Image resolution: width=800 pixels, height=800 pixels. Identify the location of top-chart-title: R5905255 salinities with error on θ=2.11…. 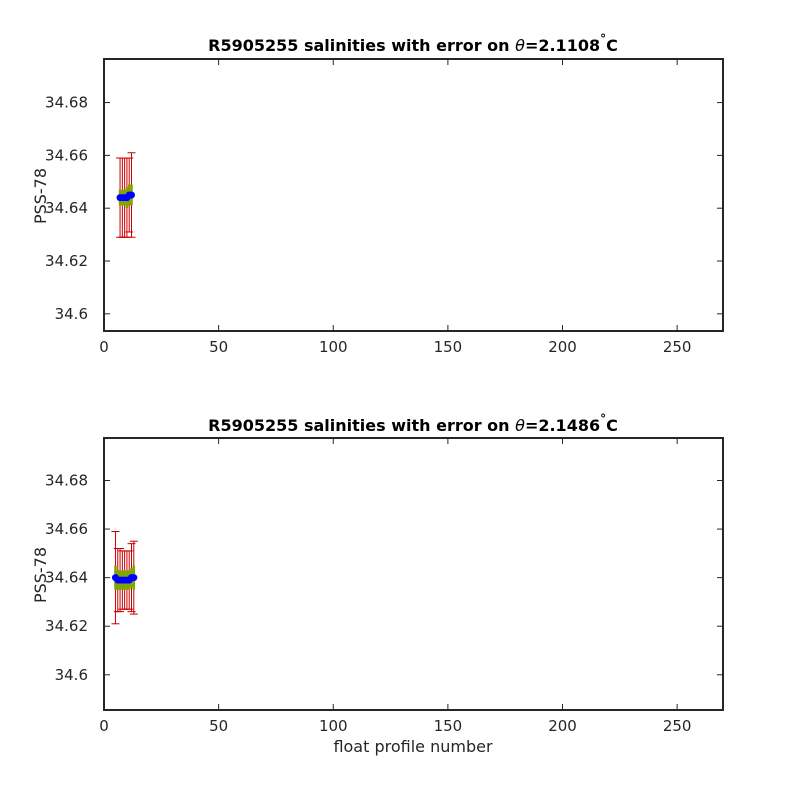
(413, 43).